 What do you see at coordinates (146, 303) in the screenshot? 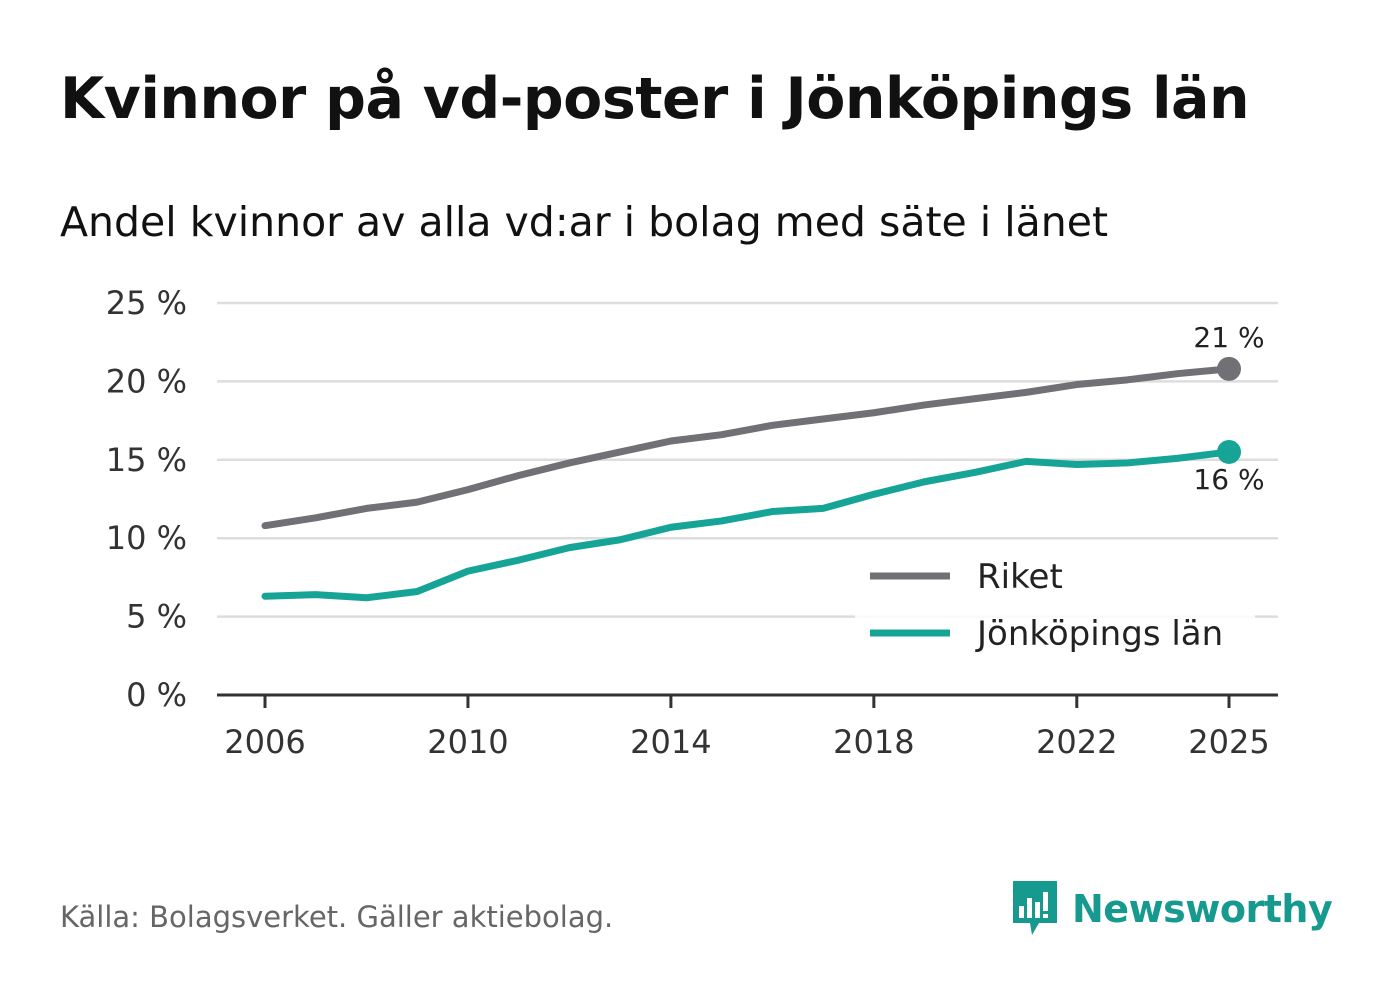
I see `y-tick-label: 25 %` at bounding box center [146, 303].